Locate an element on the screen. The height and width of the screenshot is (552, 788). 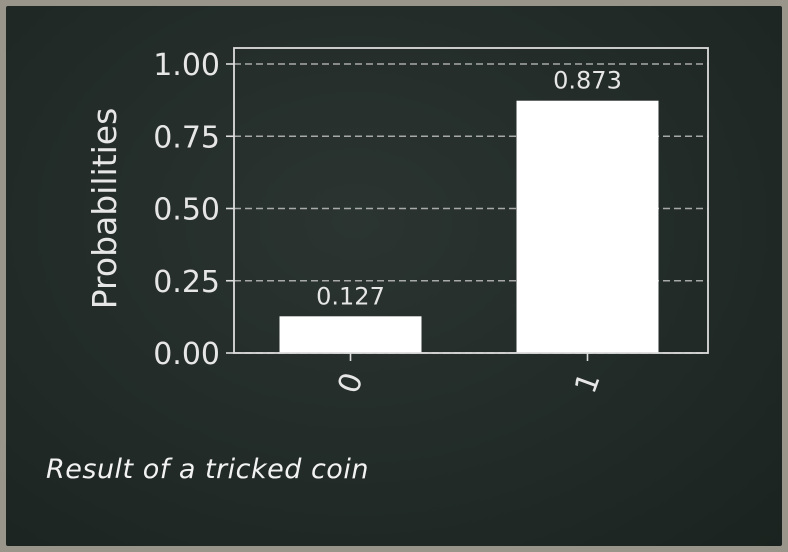
xtick-label-0: 0 is located at coordinates (350, 383).